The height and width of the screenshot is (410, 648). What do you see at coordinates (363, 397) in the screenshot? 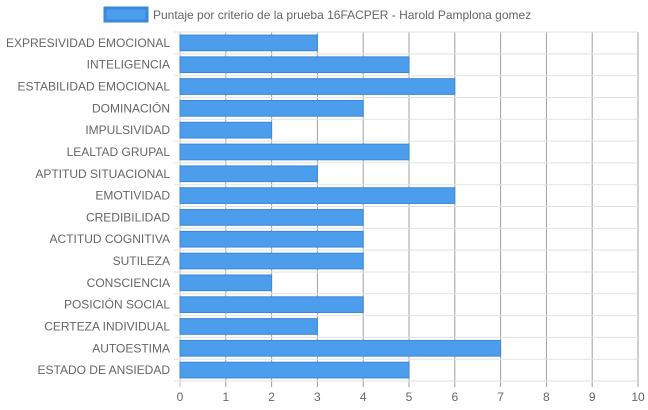
I see `x-tick-label-4: 4` at bounding box center [363, 397].